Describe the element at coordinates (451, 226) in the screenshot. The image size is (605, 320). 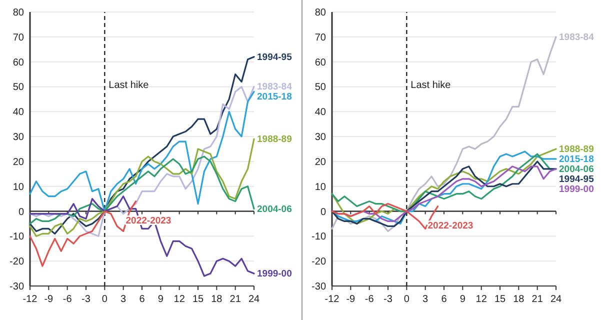
I see `series-label: 2022-2023` at that location.